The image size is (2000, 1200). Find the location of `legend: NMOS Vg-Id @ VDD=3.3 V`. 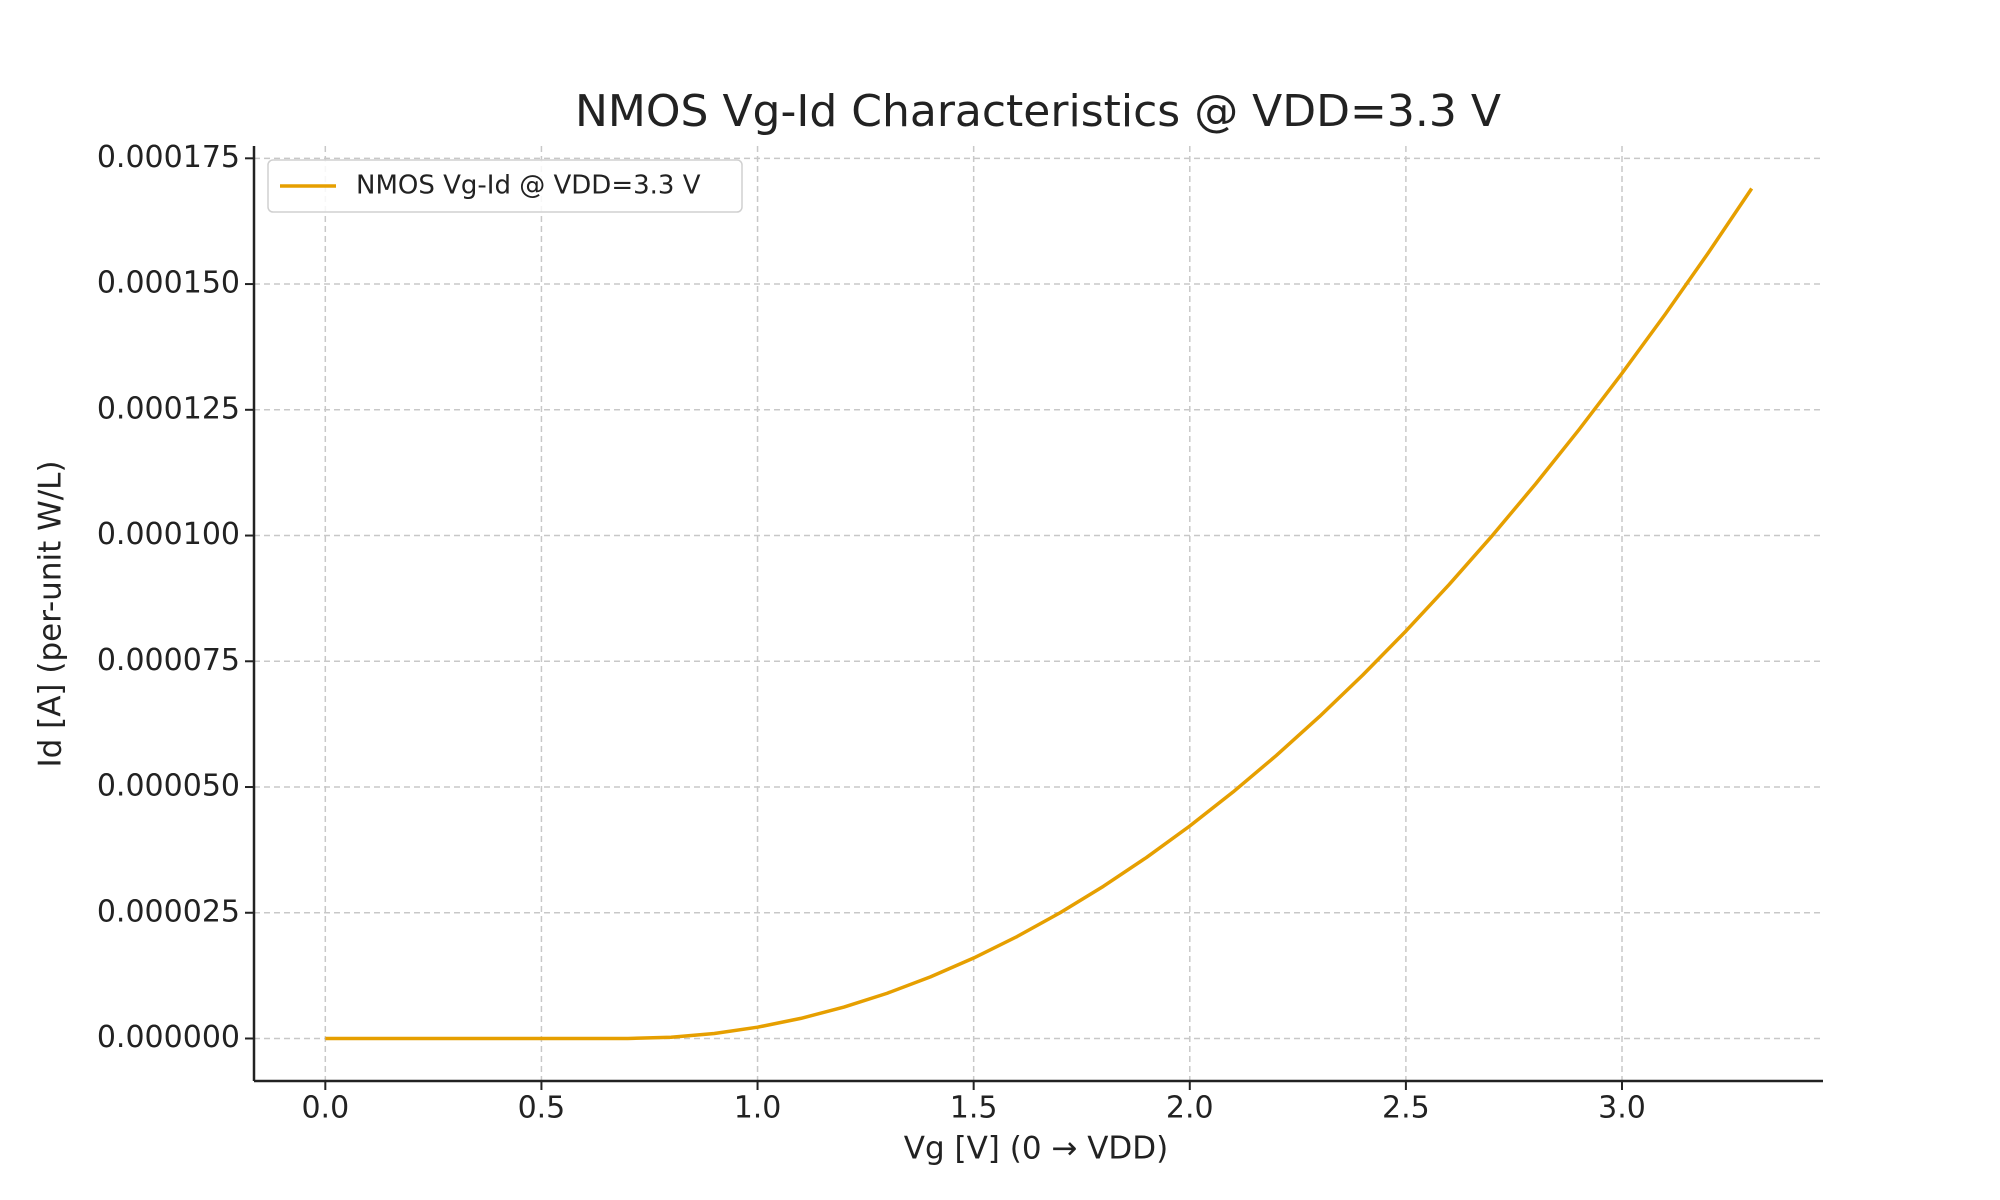

legend: NMOS Vg-Id @ VDD=3.3 V is located at coordinates (505, 186).